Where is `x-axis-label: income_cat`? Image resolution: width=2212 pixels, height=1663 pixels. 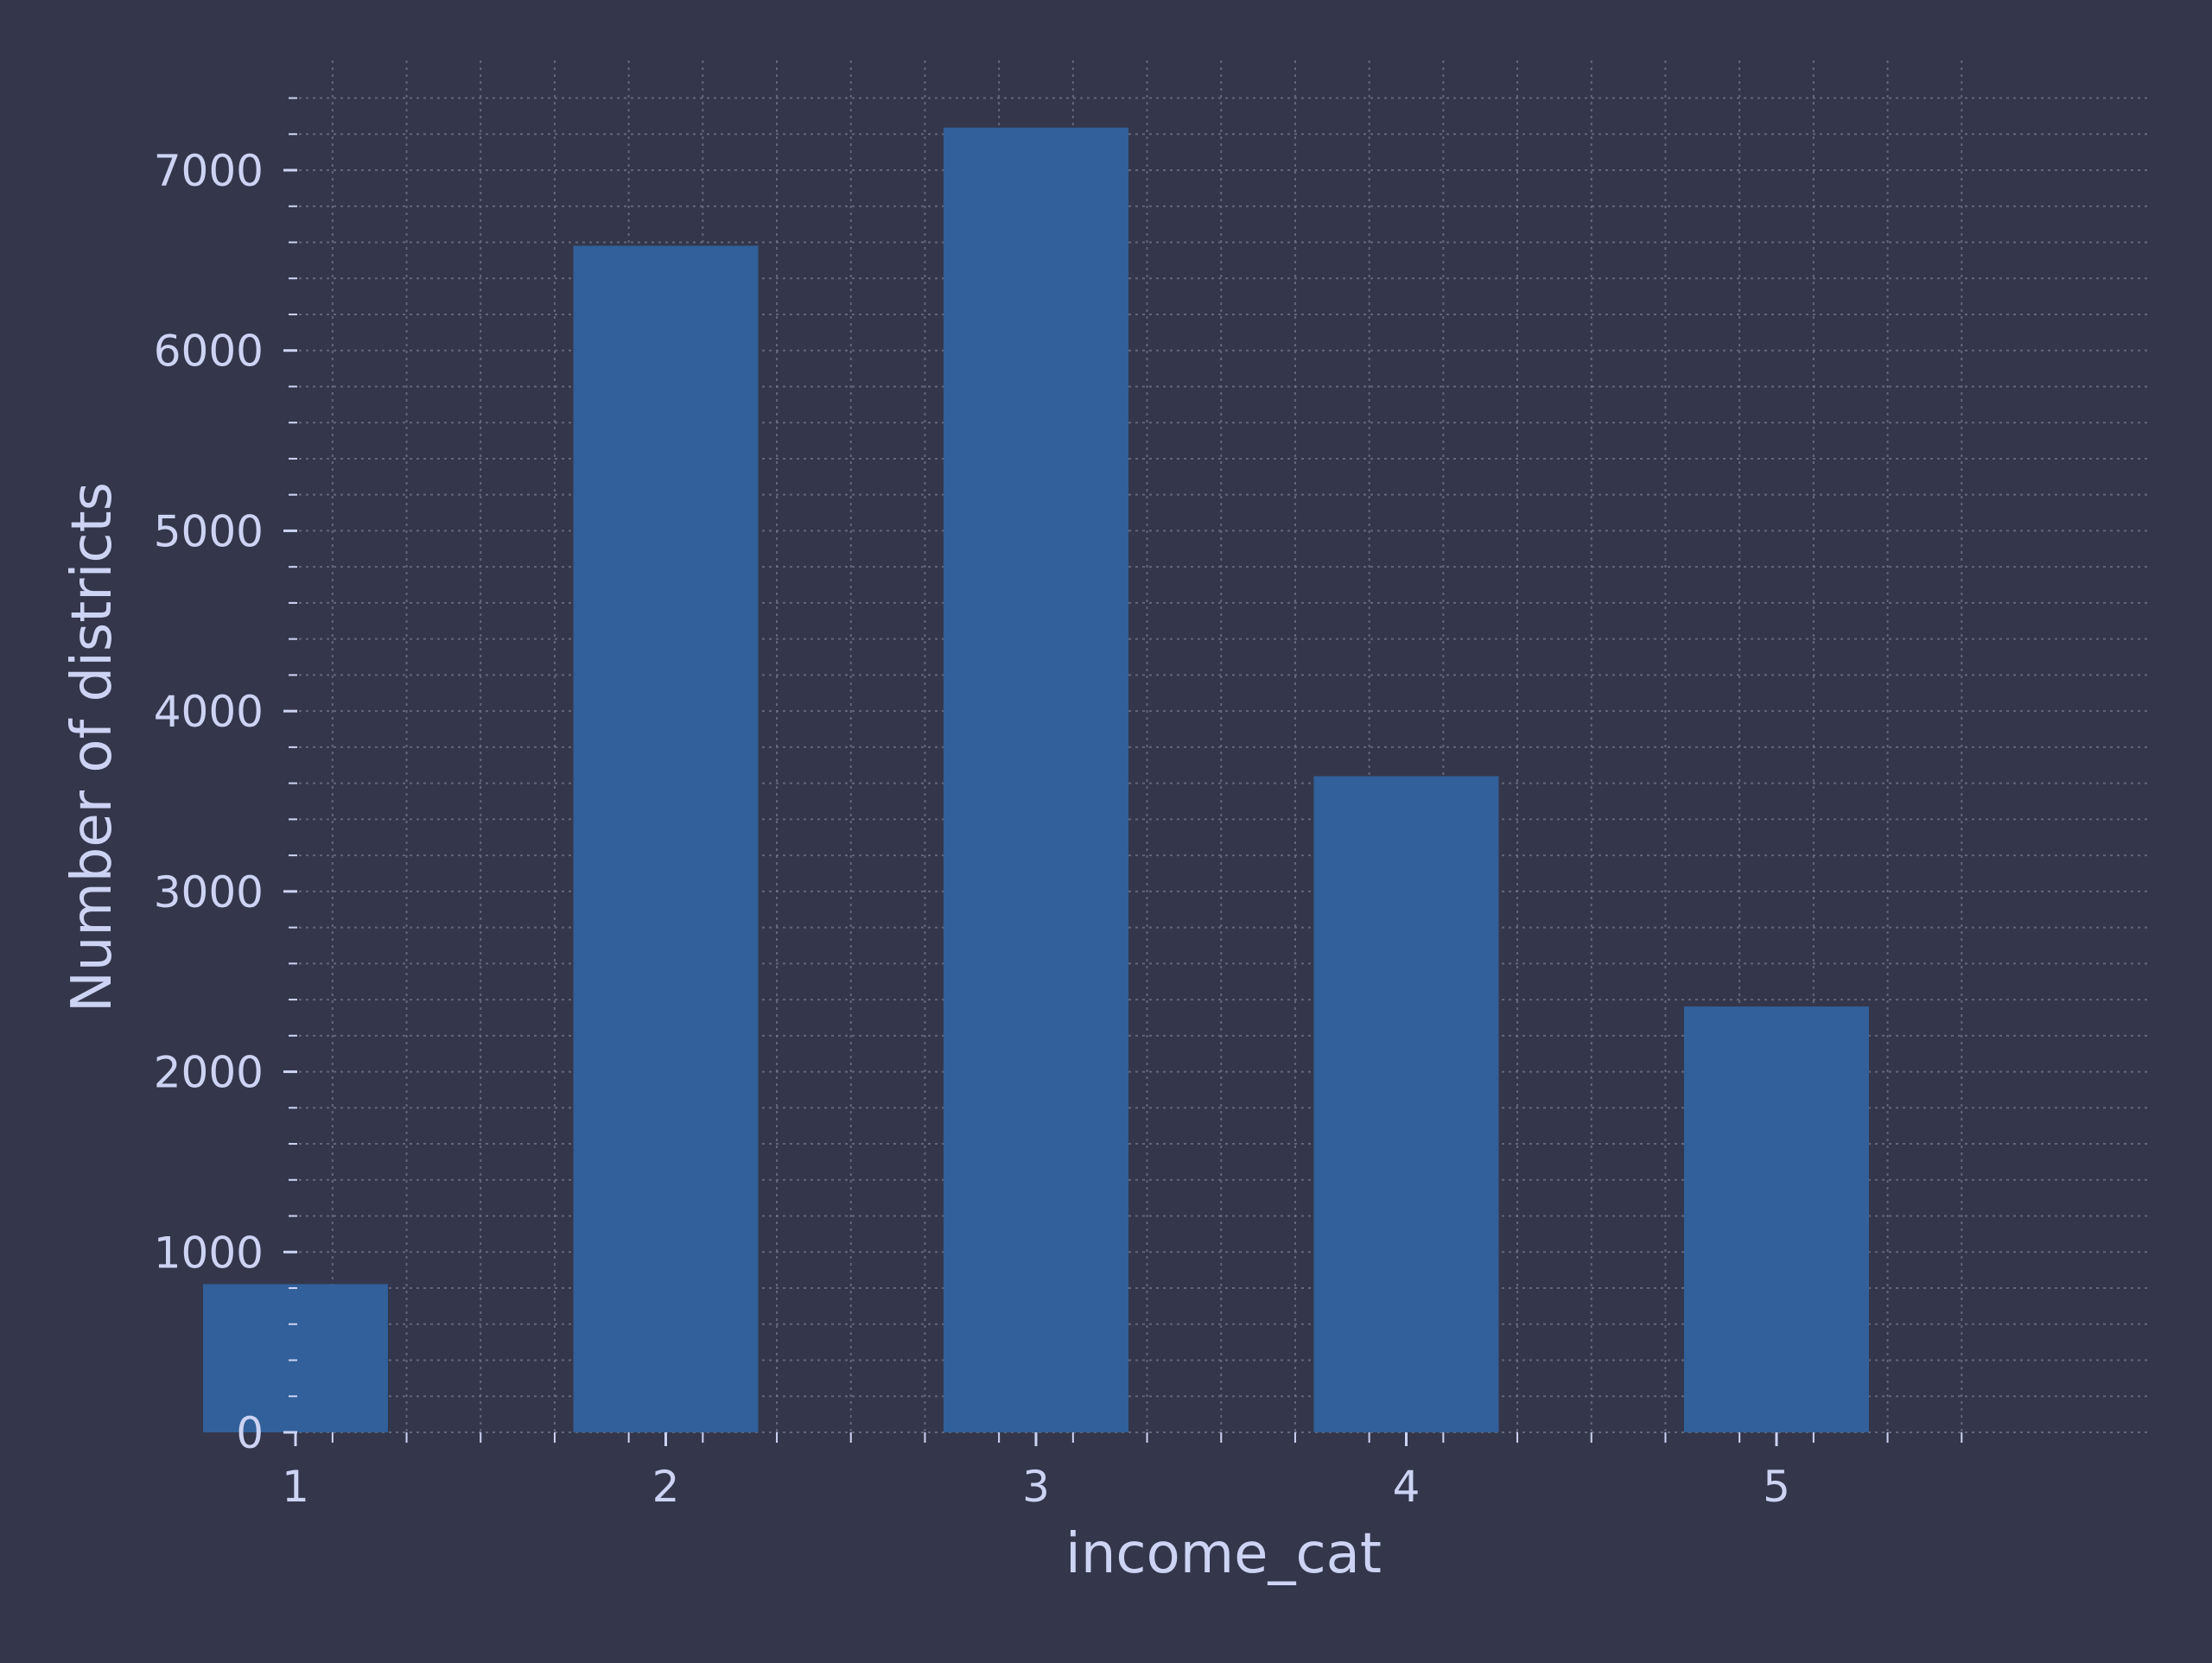
x-axis-label: income_cat is located at coordinates (1223, 1554).